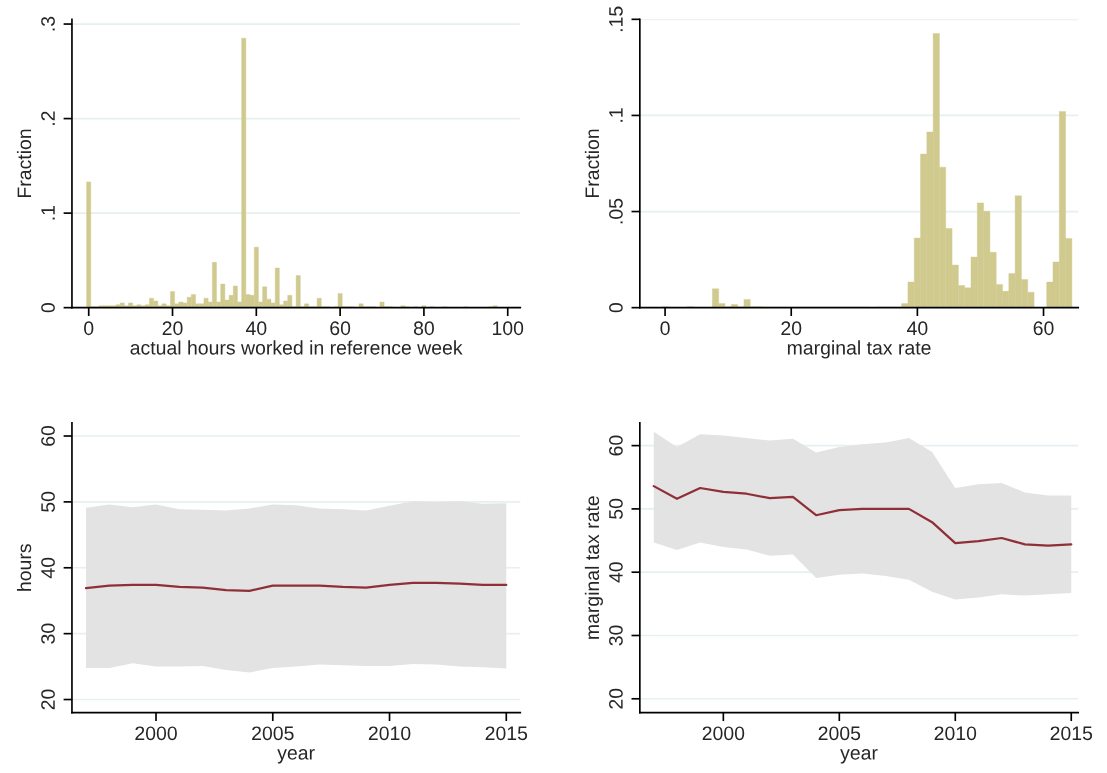 The image size is (1107, 773). What do you see at coordinates (48, 23) in the screenshot?
I see `y-tick-label: .3` at bounding box center [48, 23].